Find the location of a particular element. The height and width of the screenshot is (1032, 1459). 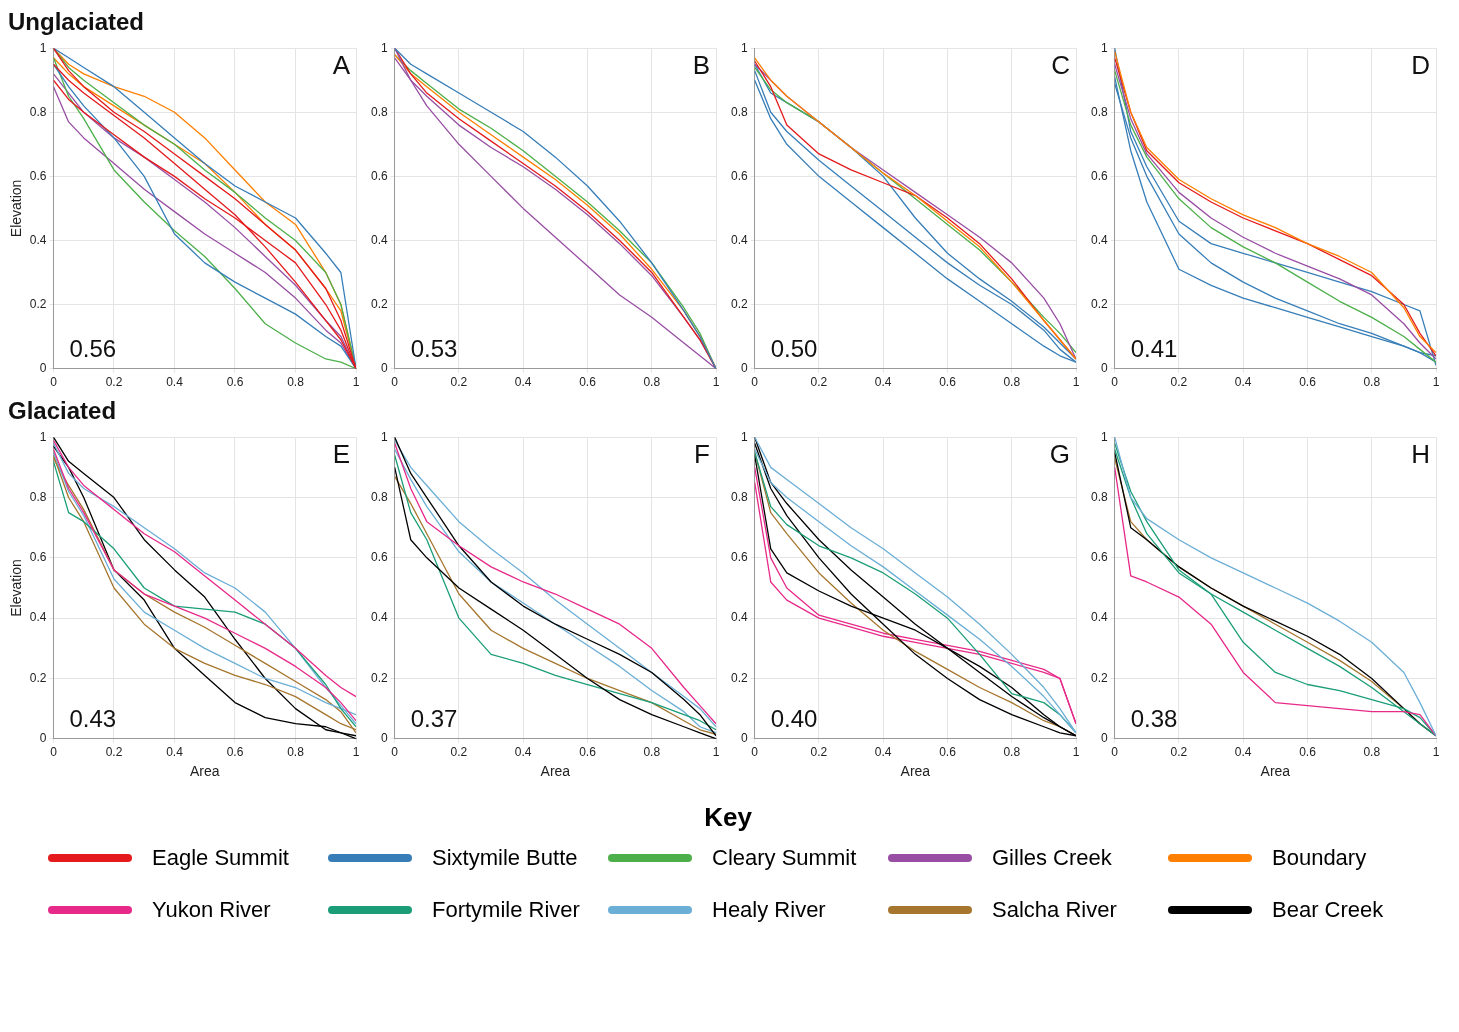

annotation: G is located at coordinates (1059, 454).